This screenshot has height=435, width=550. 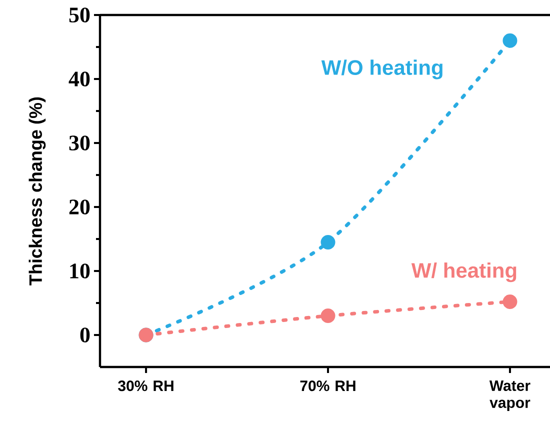 What do you see at coordinates (85, 335) in the screenshot?
I see `y-tick-label: 0` at bounding box center [85, 335].